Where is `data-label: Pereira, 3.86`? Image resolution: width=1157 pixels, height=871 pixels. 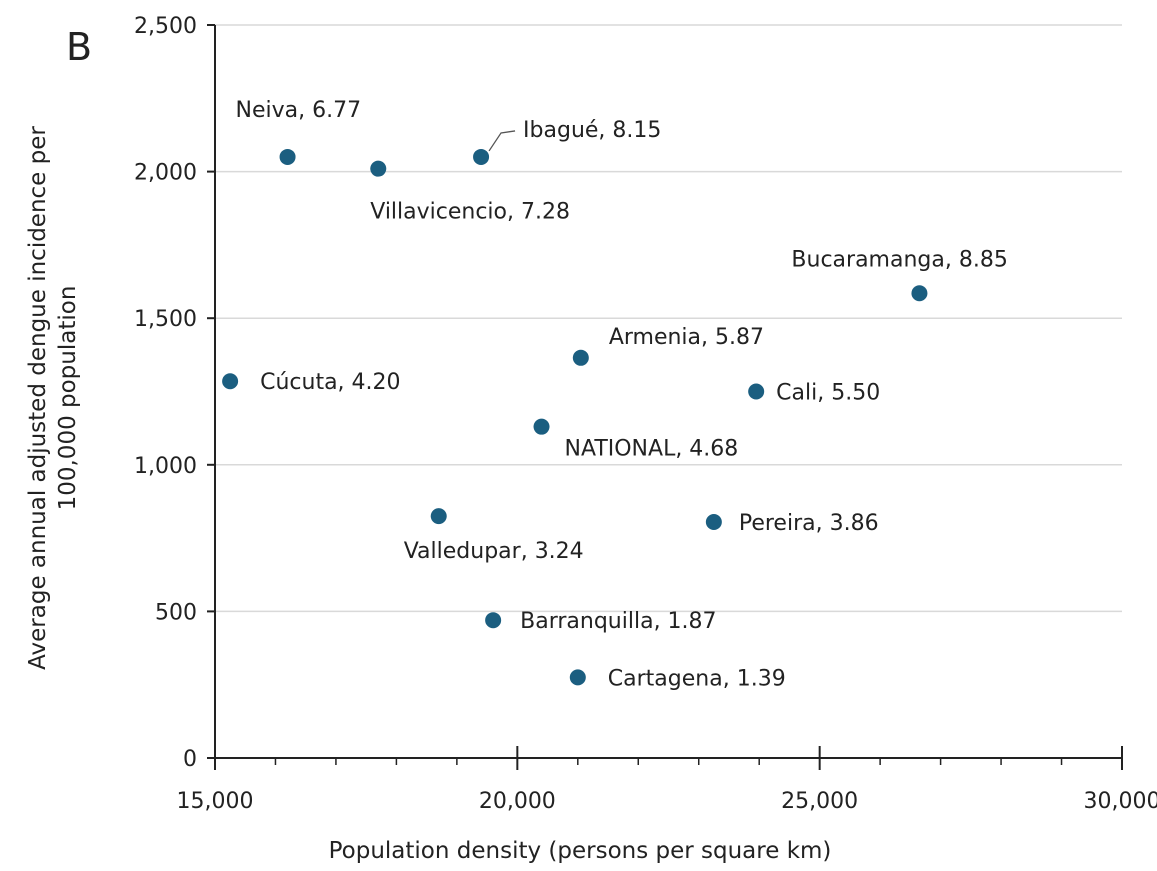
data-label: Pereira, 3.86 is located at coordinates (809, 523).